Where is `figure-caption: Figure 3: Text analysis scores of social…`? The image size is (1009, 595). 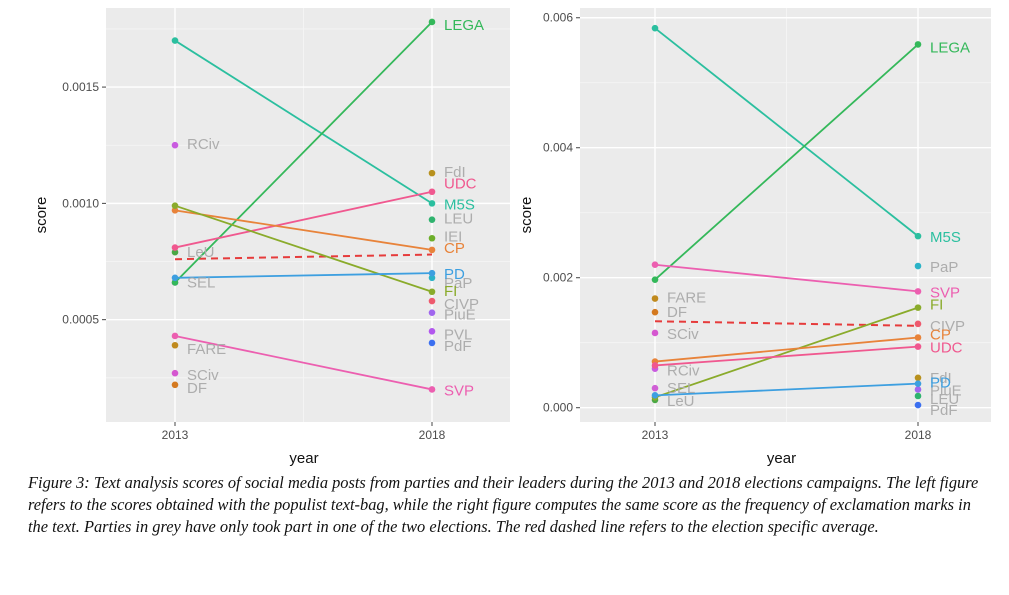
figure-caption: Figure 3: Text analysis scores of social… is located at coordinates (503, 504).